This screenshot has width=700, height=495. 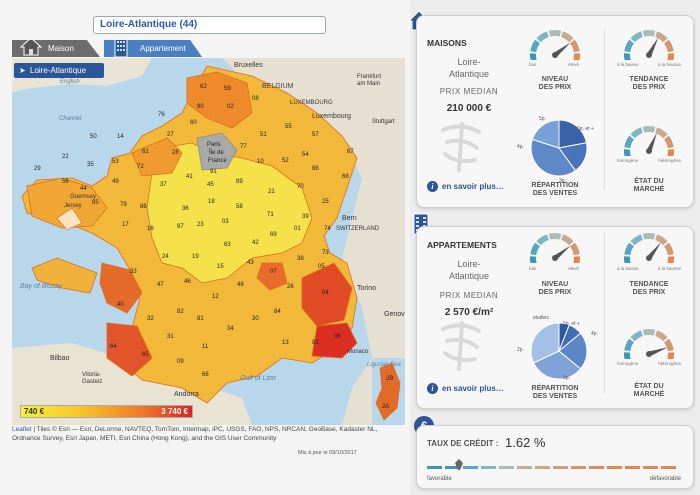 What do you see at coordinates (214, 145) in the screenshot?
I see `svg-text: Paris` at bounding box center [214, 145].